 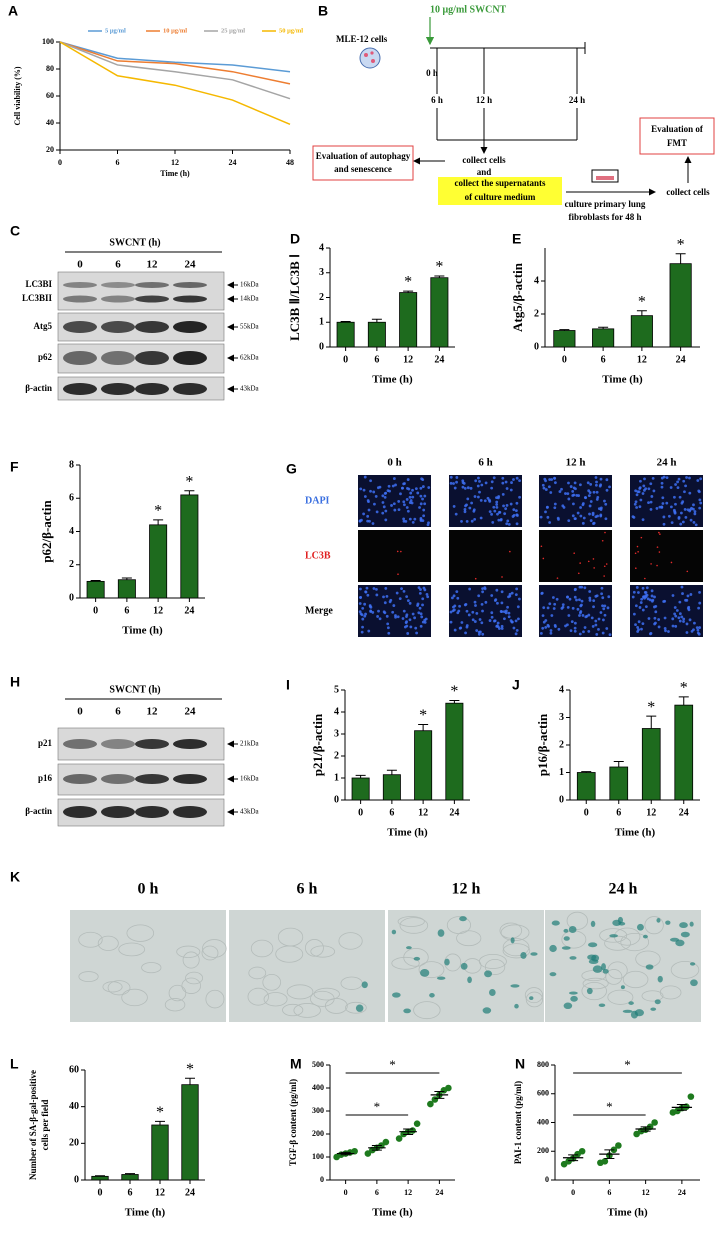 I want to click on lane-label: 24, so click(x=191, y=712).